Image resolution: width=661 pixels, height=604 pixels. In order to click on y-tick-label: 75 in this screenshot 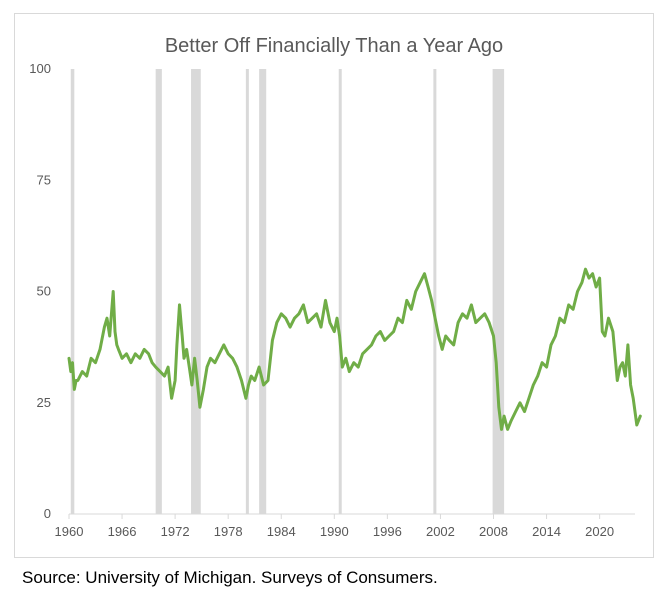, I will do `click(44, 179)`.